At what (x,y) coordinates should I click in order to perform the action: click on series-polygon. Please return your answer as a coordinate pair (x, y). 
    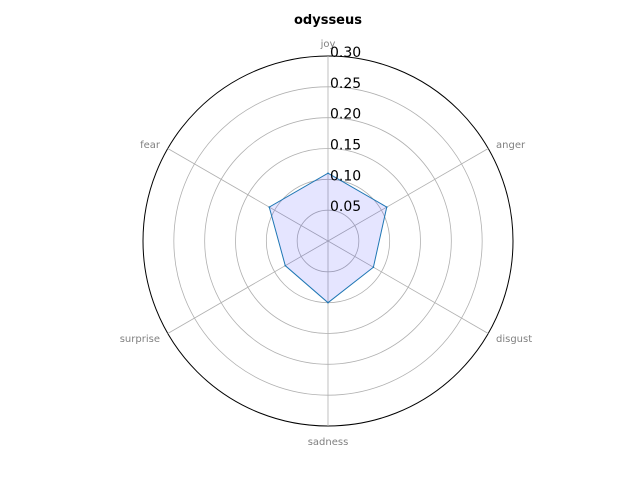
    Looking at the image, I should click on (328, 238).